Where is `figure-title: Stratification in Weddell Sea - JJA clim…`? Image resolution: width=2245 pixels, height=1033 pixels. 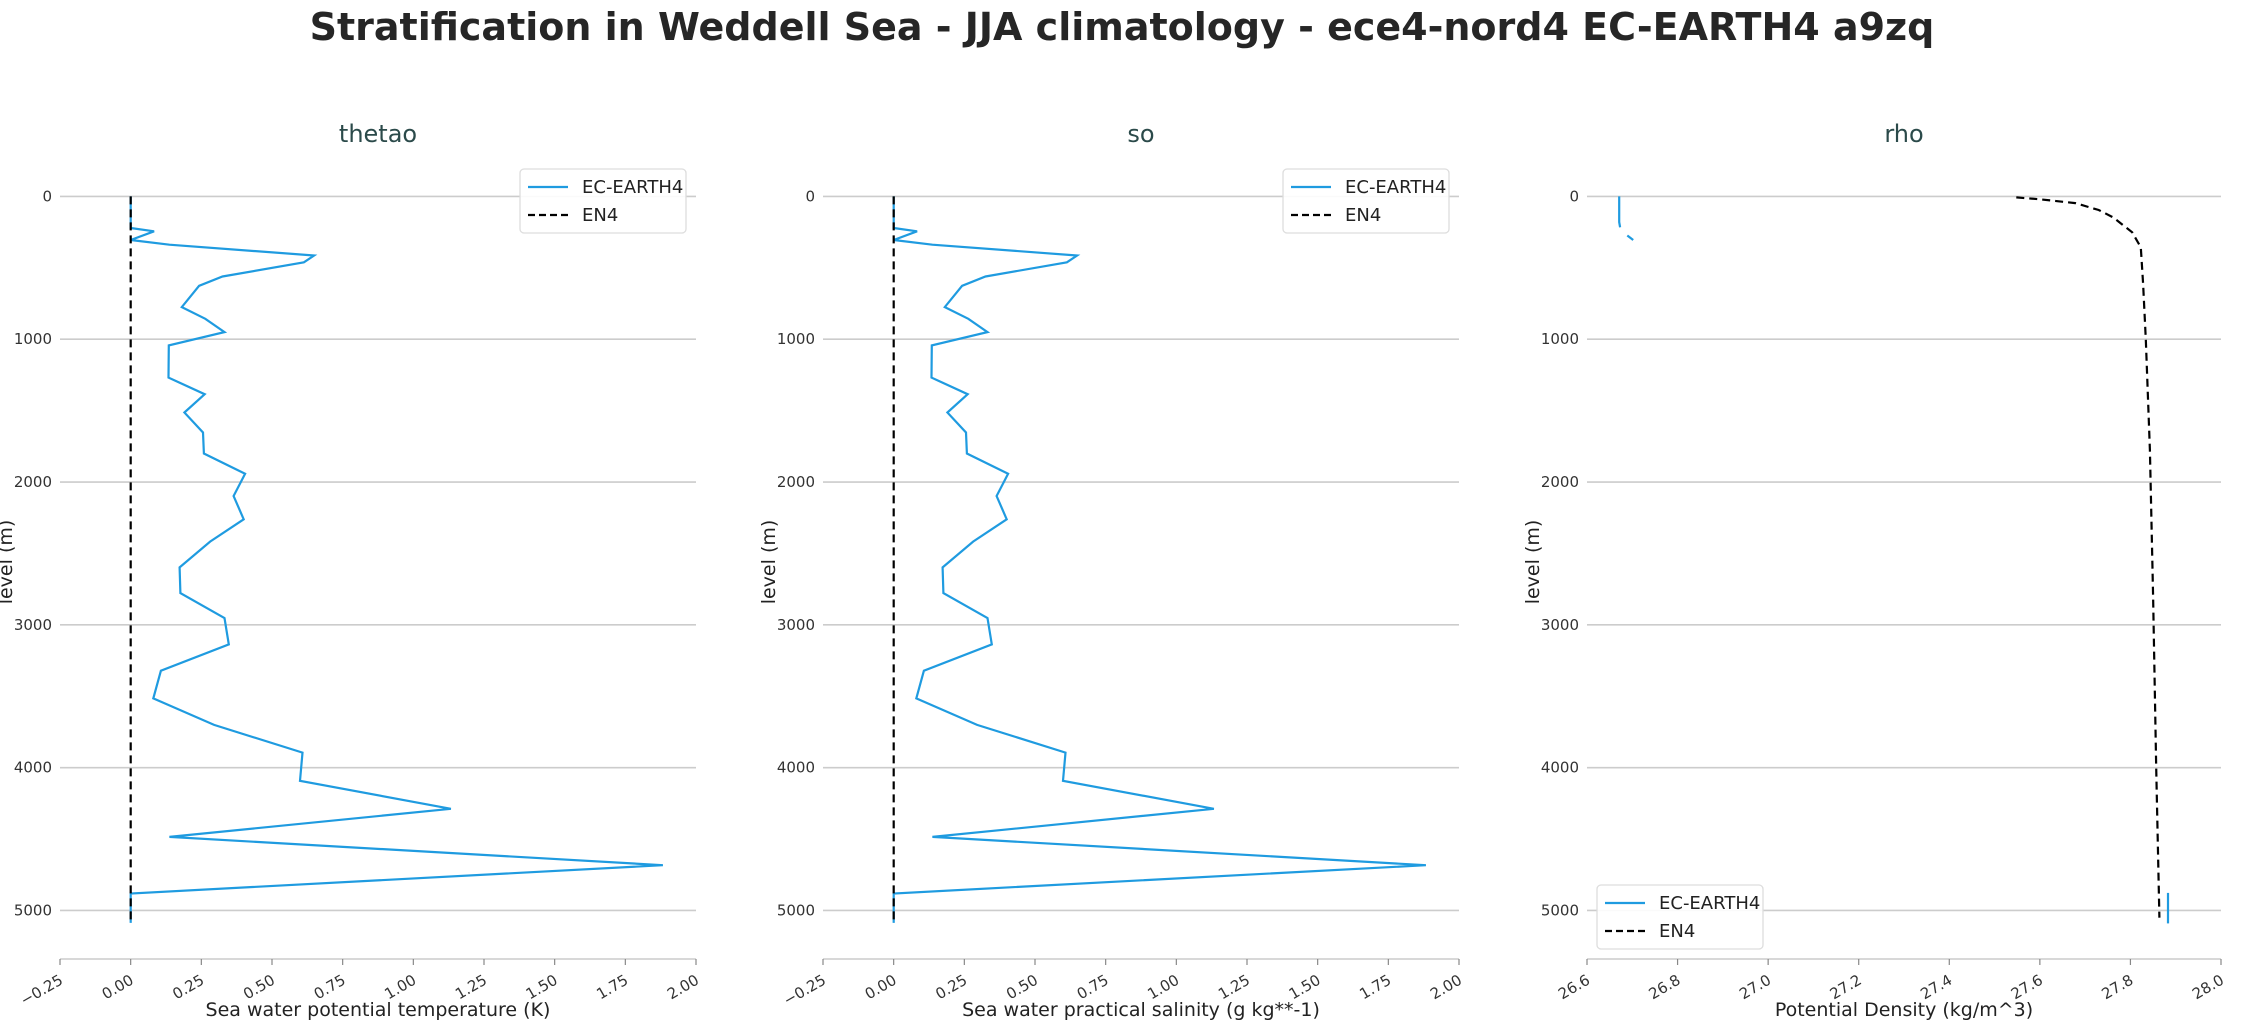 figure-title: Stratification in Weddell Sea - JJA clim… is located at coordinates (1122, 27).